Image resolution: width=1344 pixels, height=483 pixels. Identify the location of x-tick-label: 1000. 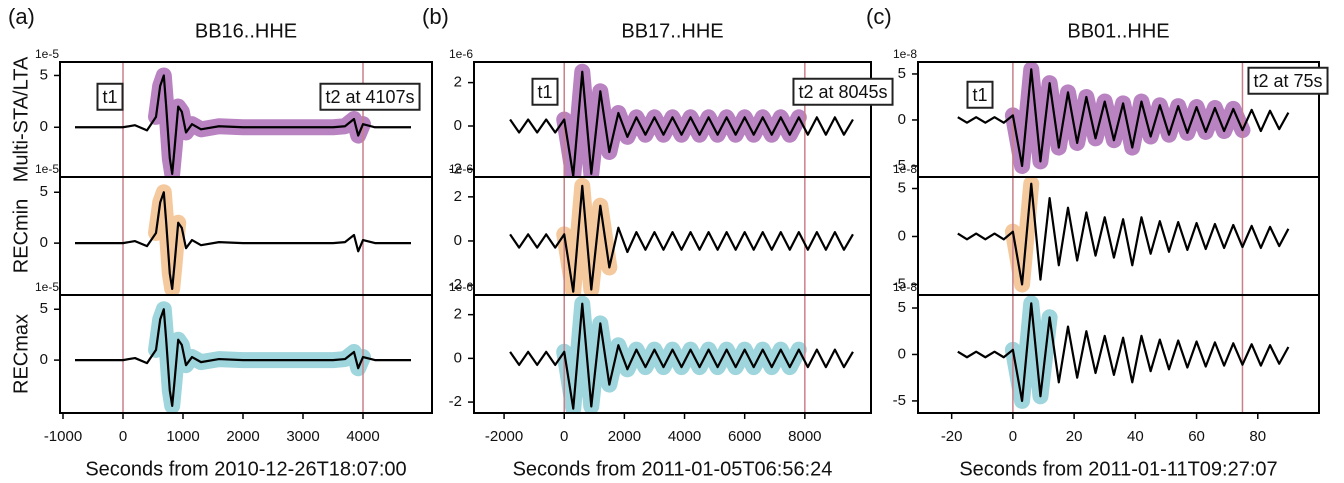
(182, 436).